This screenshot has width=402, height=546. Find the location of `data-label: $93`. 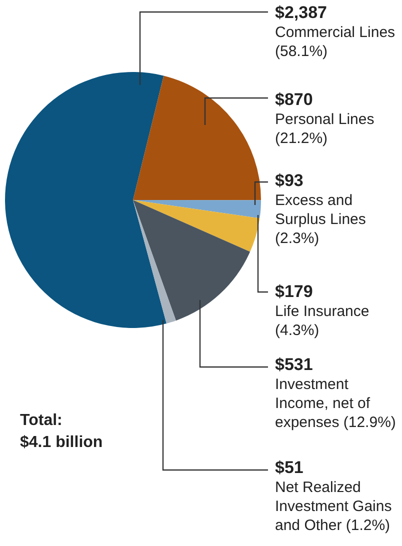

data-label: $93 is located at coordinates (289, 180).